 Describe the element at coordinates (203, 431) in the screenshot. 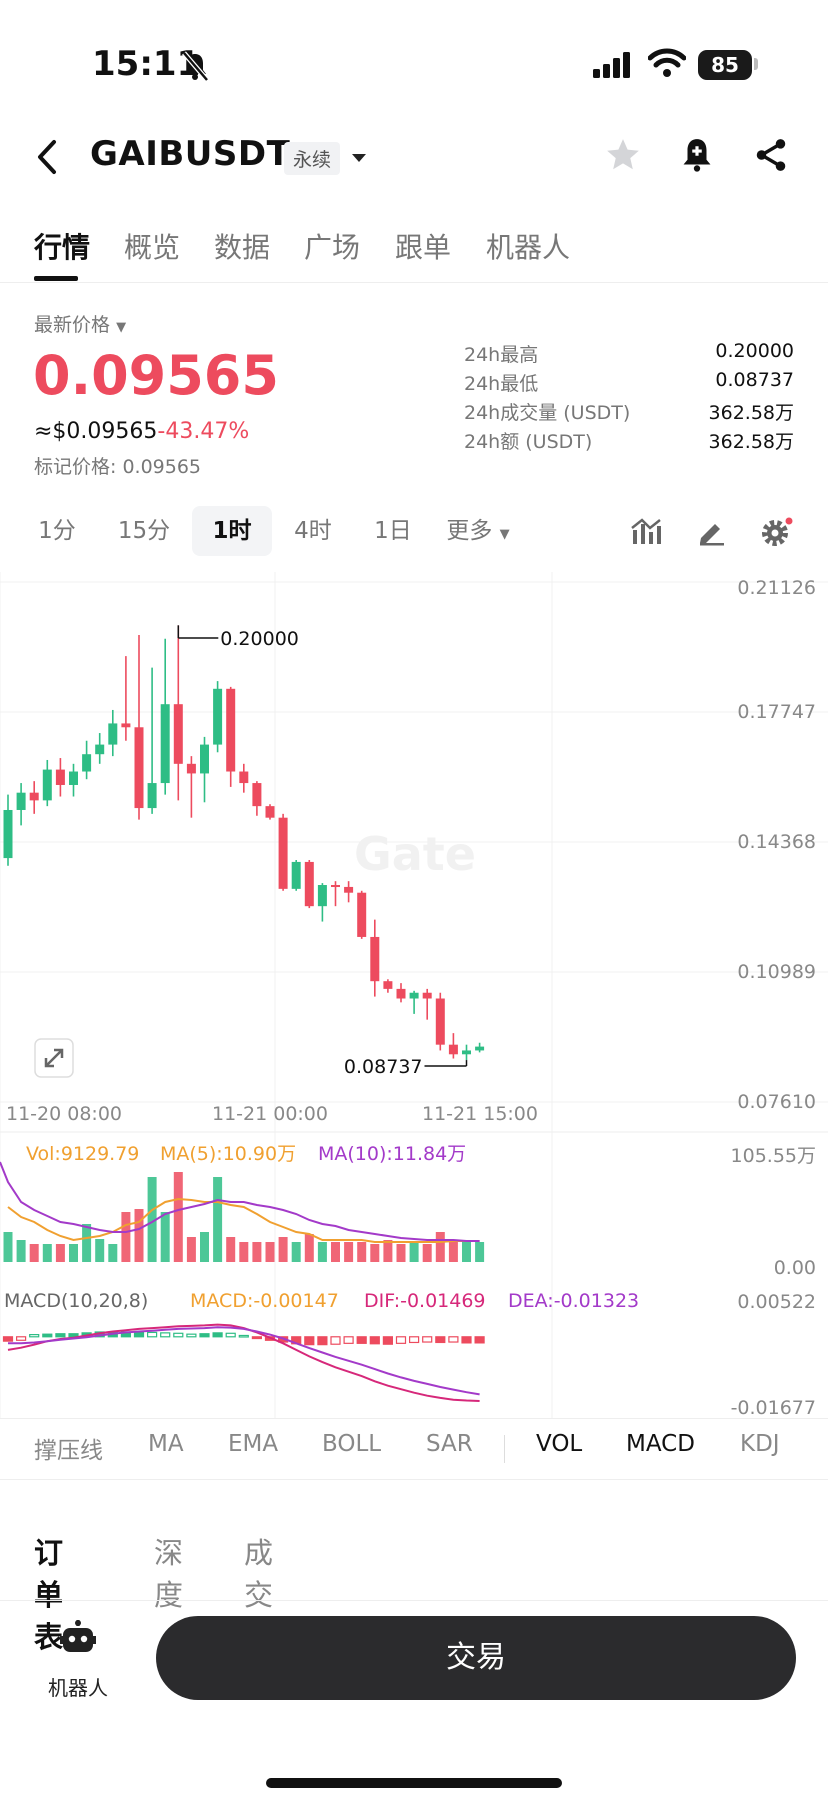

I see `price-change: -43.47%` at that location.